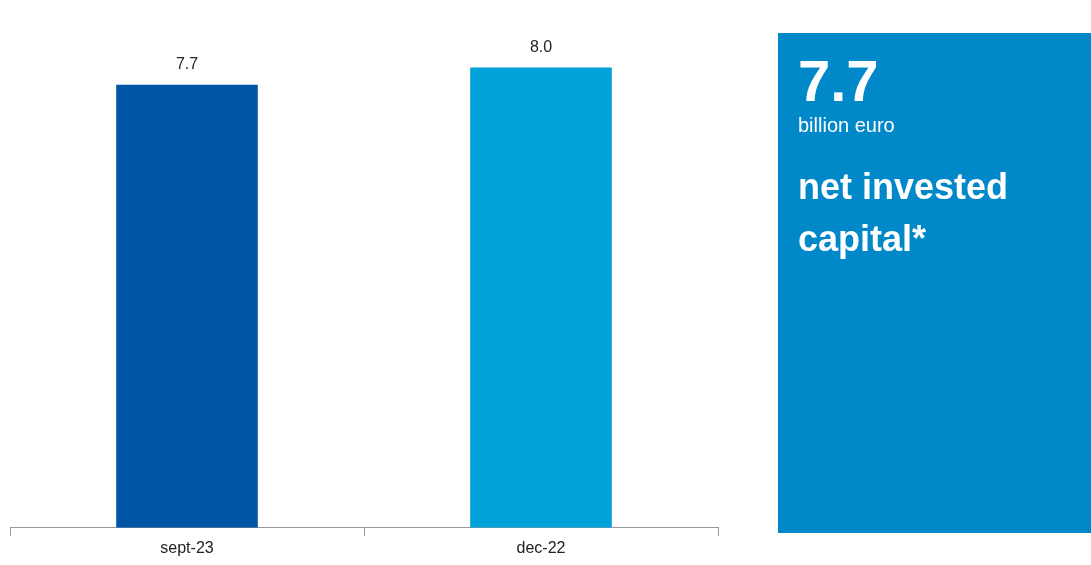  I want to click on text: 7.7, so click(839, 80).